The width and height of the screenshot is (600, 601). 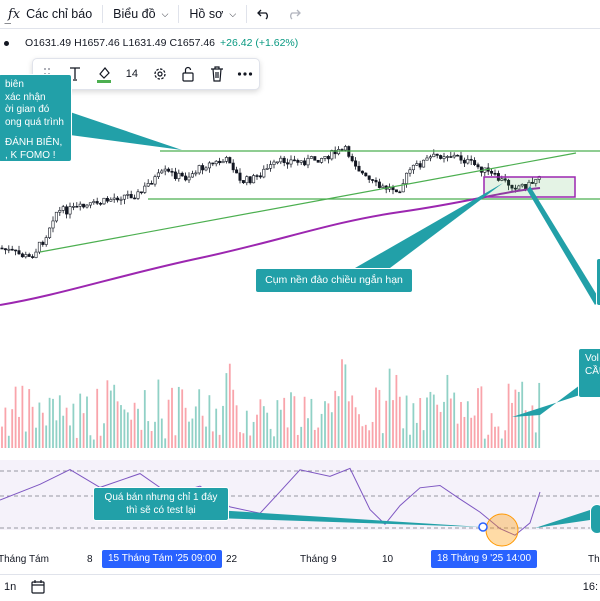 I want to click on profile-menu-label: Hồ sơ, so click(x=206, y=14).